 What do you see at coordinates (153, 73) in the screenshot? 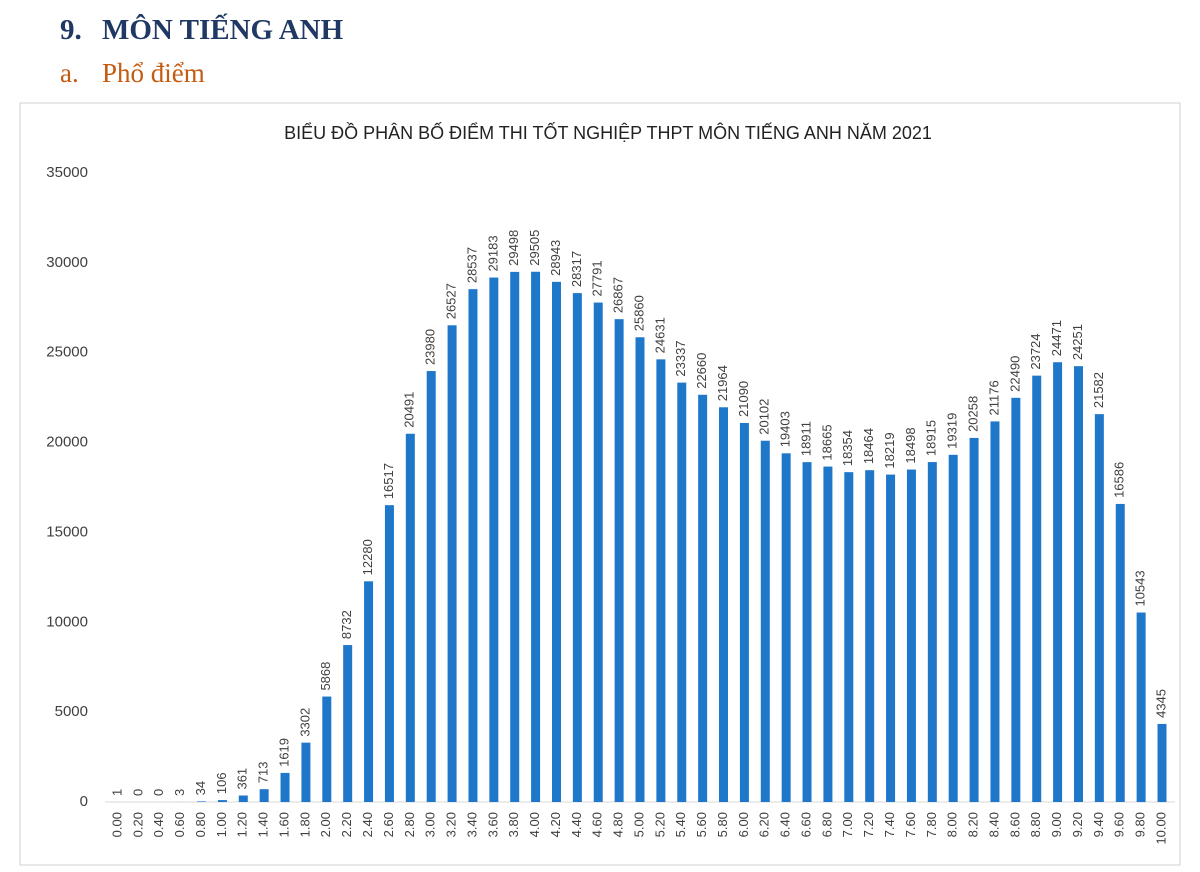
I see `subheading-title: Phổ điểm` at bounding box center [153, 73].